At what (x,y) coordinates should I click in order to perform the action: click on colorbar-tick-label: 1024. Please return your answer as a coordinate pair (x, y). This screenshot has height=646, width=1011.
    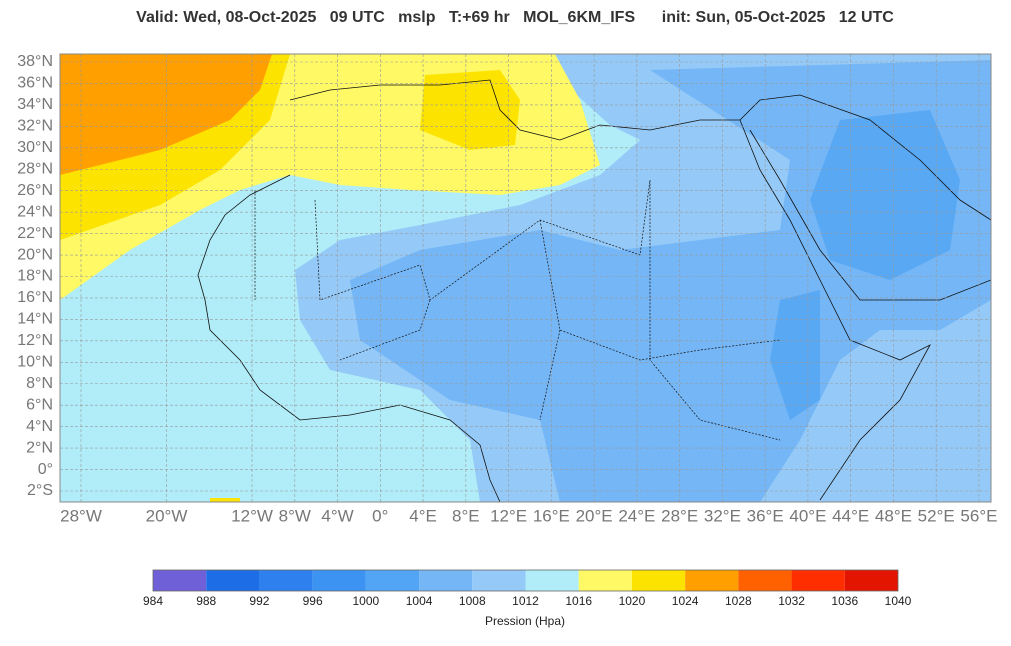
    Looking at the image, I should click on (685, 601).